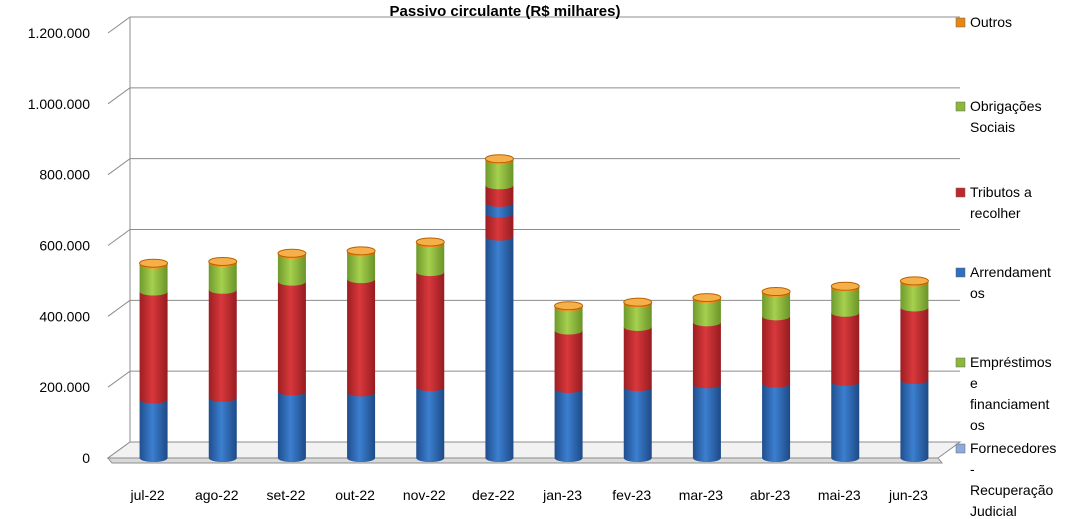 Image resolution: width=1075 pixels, height=519 pixels. What do you see at coordinates (1011, 490) in the screenshot?
I see `legend-label: Recuperação` at bounding box center [1011, 490].